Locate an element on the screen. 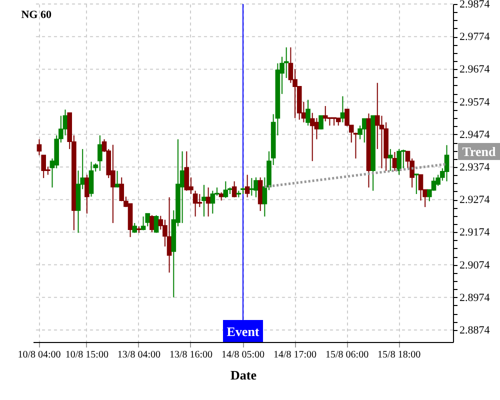 This screenshot has height=400, width=500. y-tick-label: 2.9874 is located at coordinates (475, 5).